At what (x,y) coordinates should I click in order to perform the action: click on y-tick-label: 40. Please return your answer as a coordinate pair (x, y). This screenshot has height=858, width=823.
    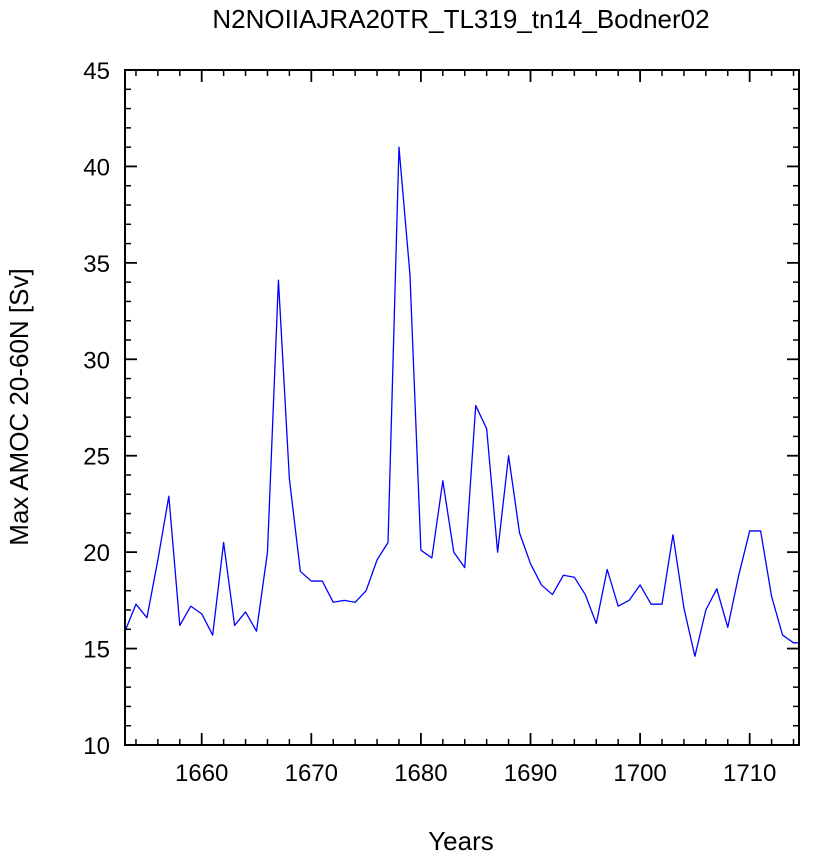
    Looking at the image, I should click on (96, 167).